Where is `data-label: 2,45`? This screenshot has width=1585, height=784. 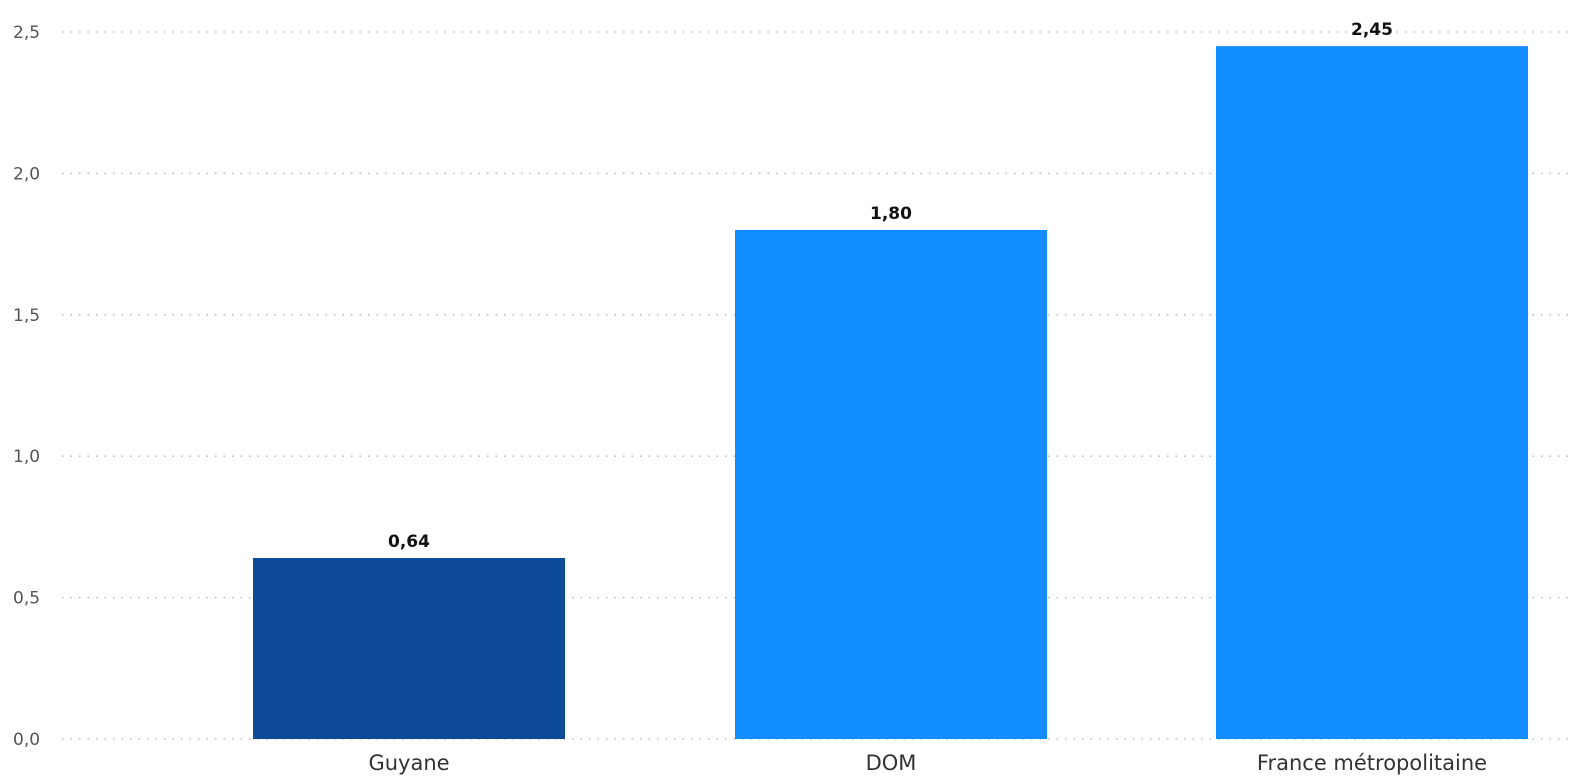
data-label: 2,45 is located at coordinates (1372, 30).